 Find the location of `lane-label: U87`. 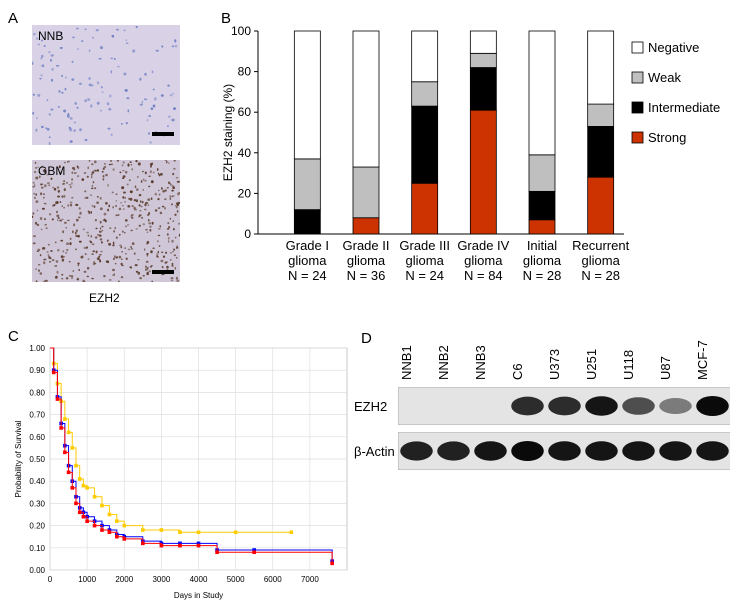

lane-label: U87 is located at coordinates (665, 368).